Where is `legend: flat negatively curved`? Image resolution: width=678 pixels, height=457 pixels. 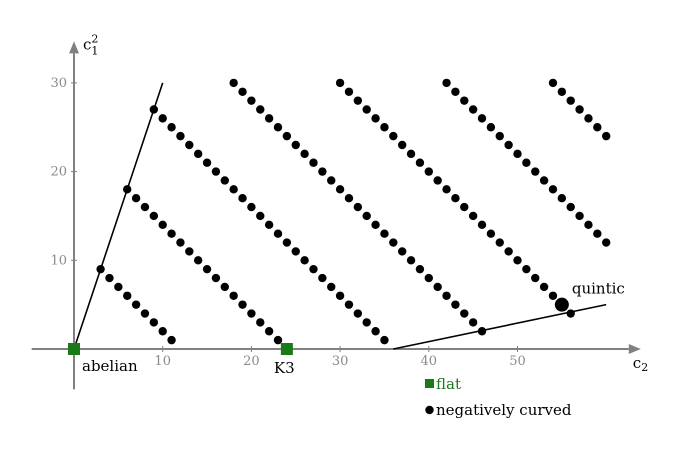
legend: flat negatively curved is located at coordinates (498, 397).